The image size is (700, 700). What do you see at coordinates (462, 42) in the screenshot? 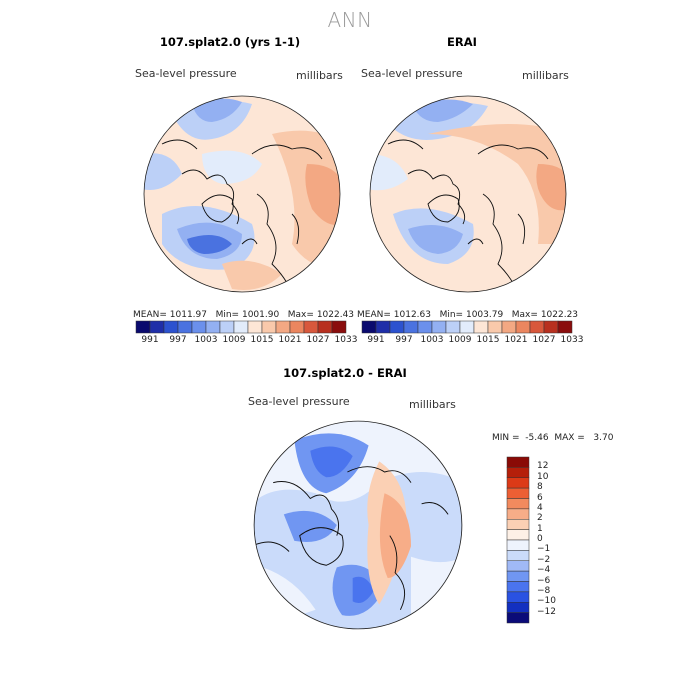
I see `panel-2-title: ERAI` at bounding box center [462, 42].